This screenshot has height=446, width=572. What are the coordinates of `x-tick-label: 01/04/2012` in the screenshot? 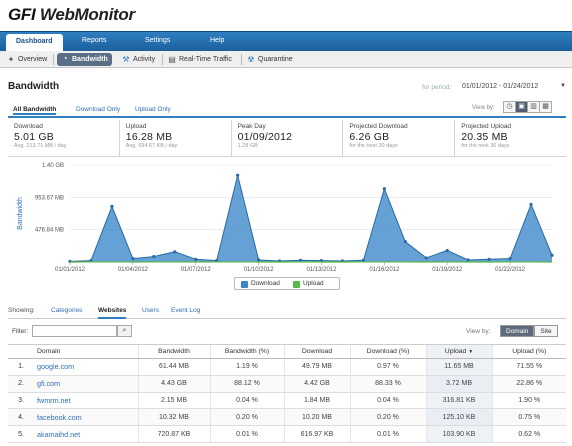 It's located at (133, 270).